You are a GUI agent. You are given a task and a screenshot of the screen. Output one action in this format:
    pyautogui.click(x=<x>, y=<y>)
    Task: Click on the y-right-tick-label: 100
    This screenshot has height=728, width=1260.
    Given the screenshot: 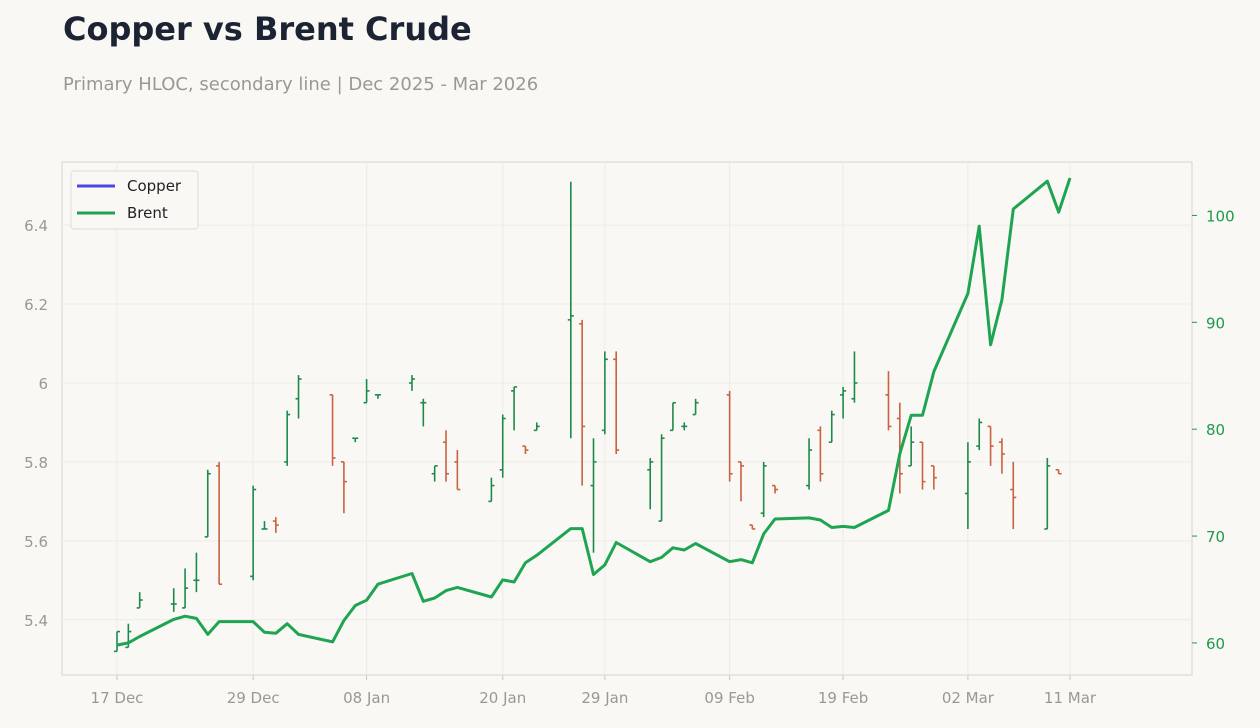 What is the action you would take?
    pyautogui.click(x=1220, y=216)
    